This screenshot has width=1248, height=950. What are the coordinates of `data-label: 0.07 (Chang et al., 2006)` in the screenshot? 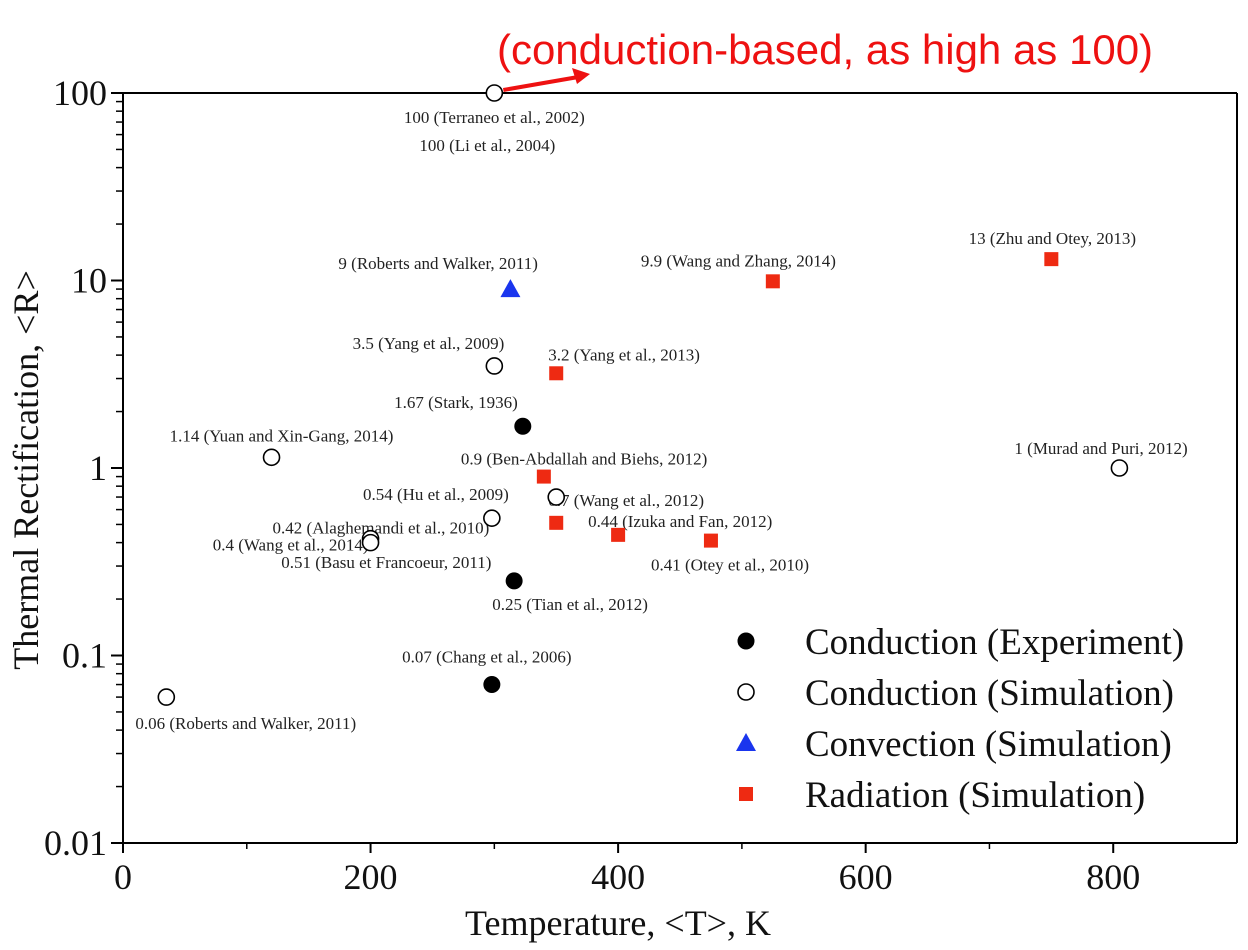 It's located at (487, 657).